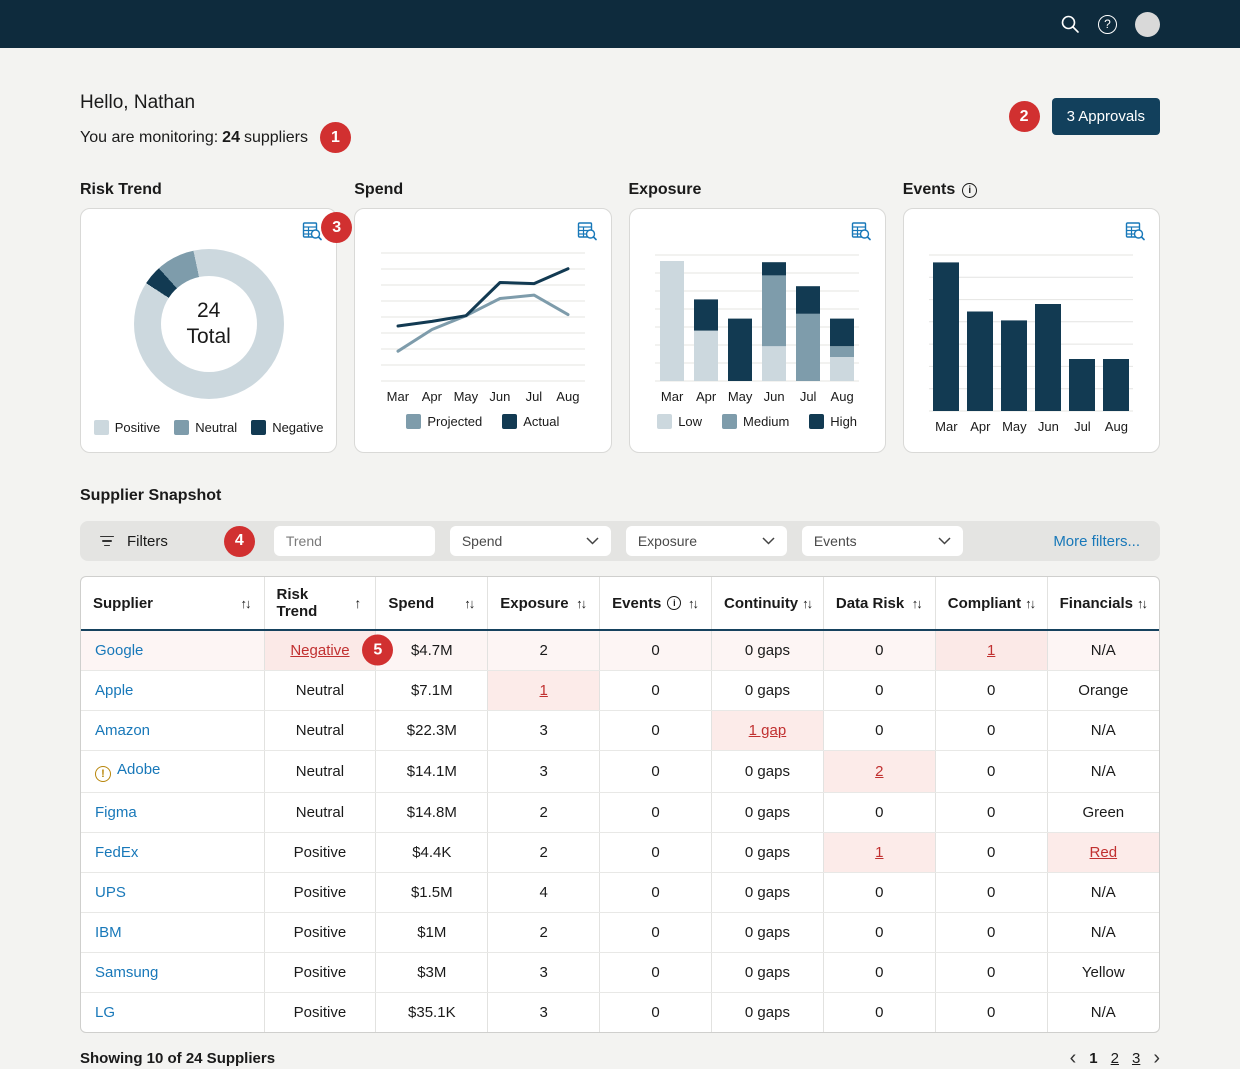  Describe the element at coordinates (882, 541) in the screenshot. I see `events-filter-dropdown: Events` at that location.